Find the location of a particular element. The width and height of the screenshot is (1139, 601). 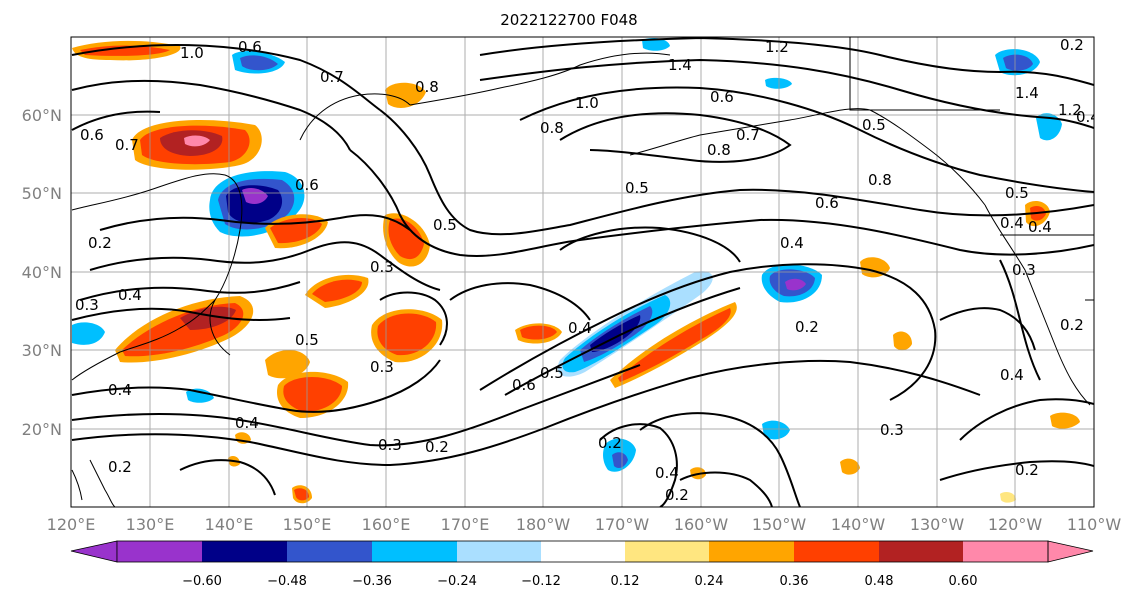

lon-tick-label: 160°W is located at coordinates (701, 524).